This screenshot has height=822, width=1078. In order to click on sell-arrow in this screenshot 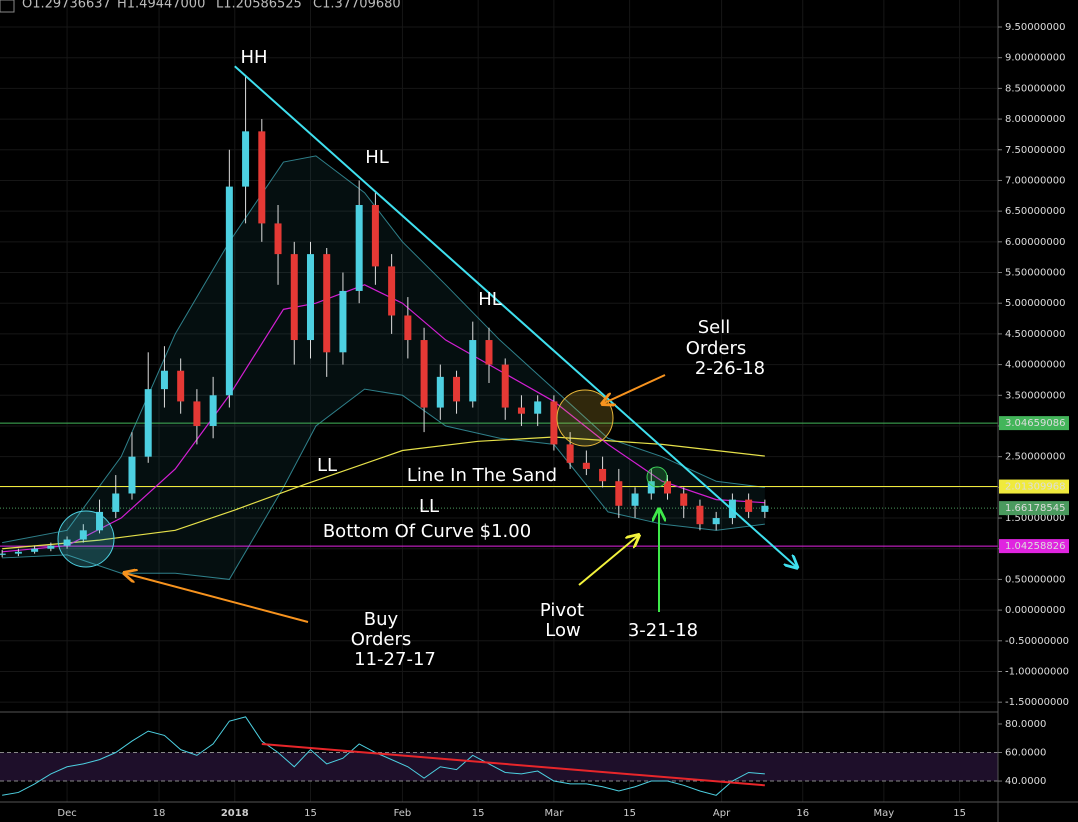, I will do `click(634, 389)`.